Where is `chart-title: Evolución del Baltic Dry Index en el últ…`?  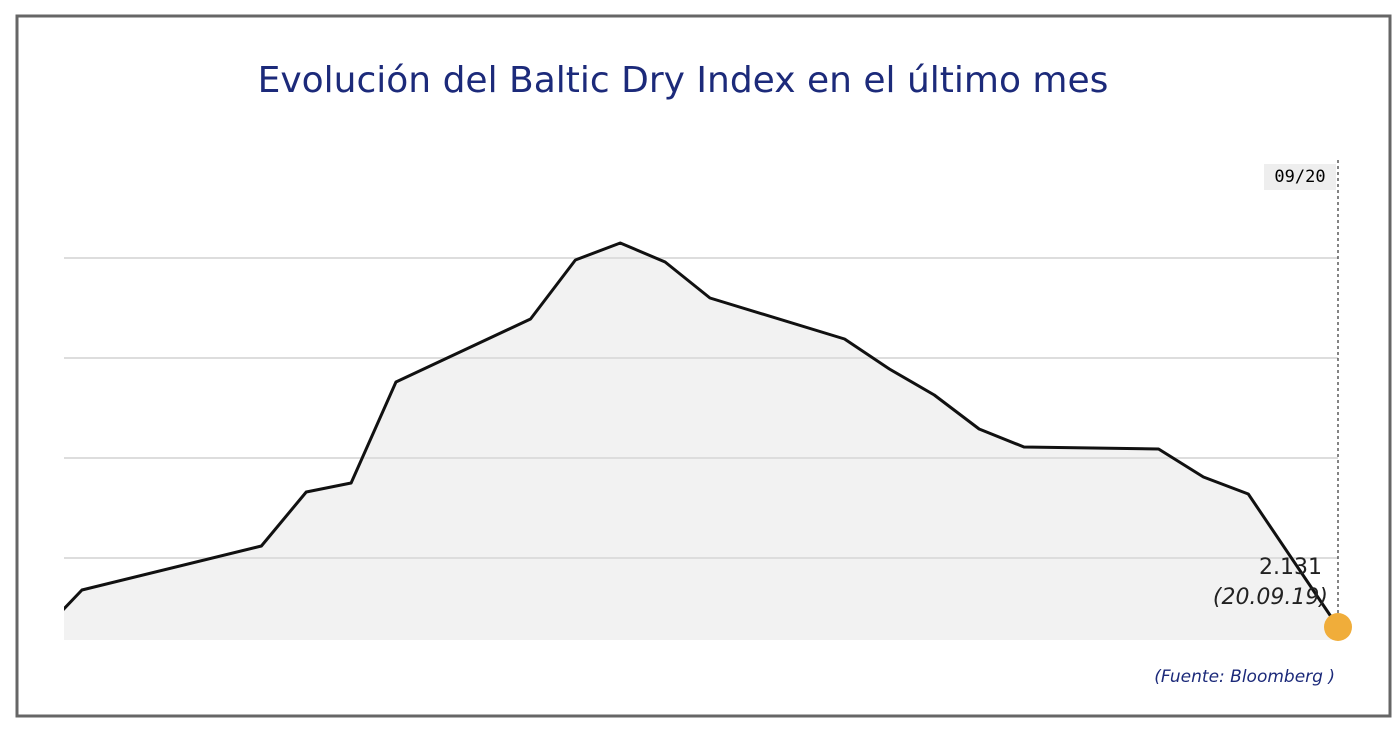
chart-title: Evolución del Baltic Dry Index en el últ… is located at coordinates (683, 80).